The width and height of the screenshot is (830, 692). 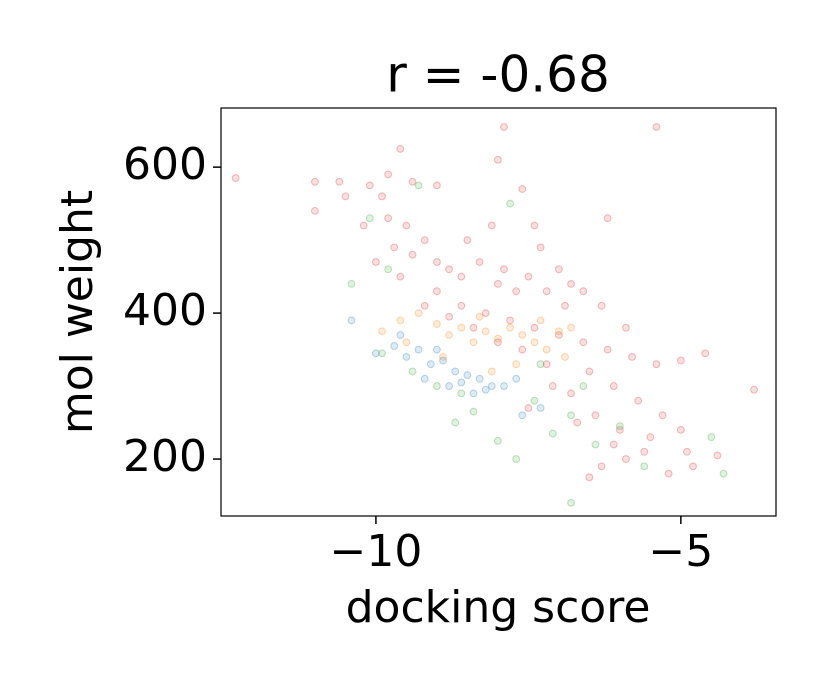 What do you see at coordinates (165, 456) in the screenshot?
I see `y-tick-label: 200` at bounding box center [165, 456].